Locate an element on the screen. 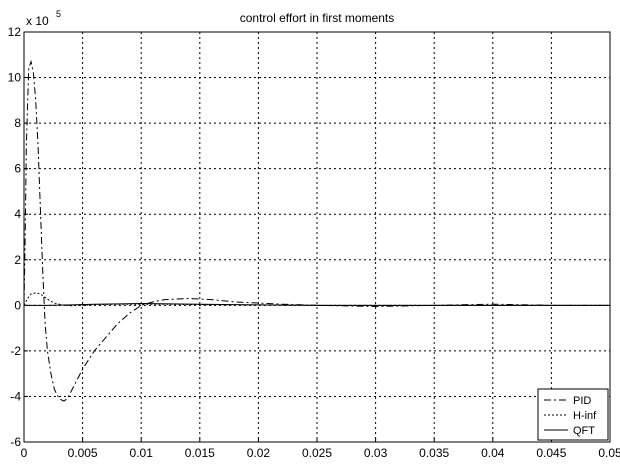  y-tick-label: -4 is located at coordinates (15, 396).